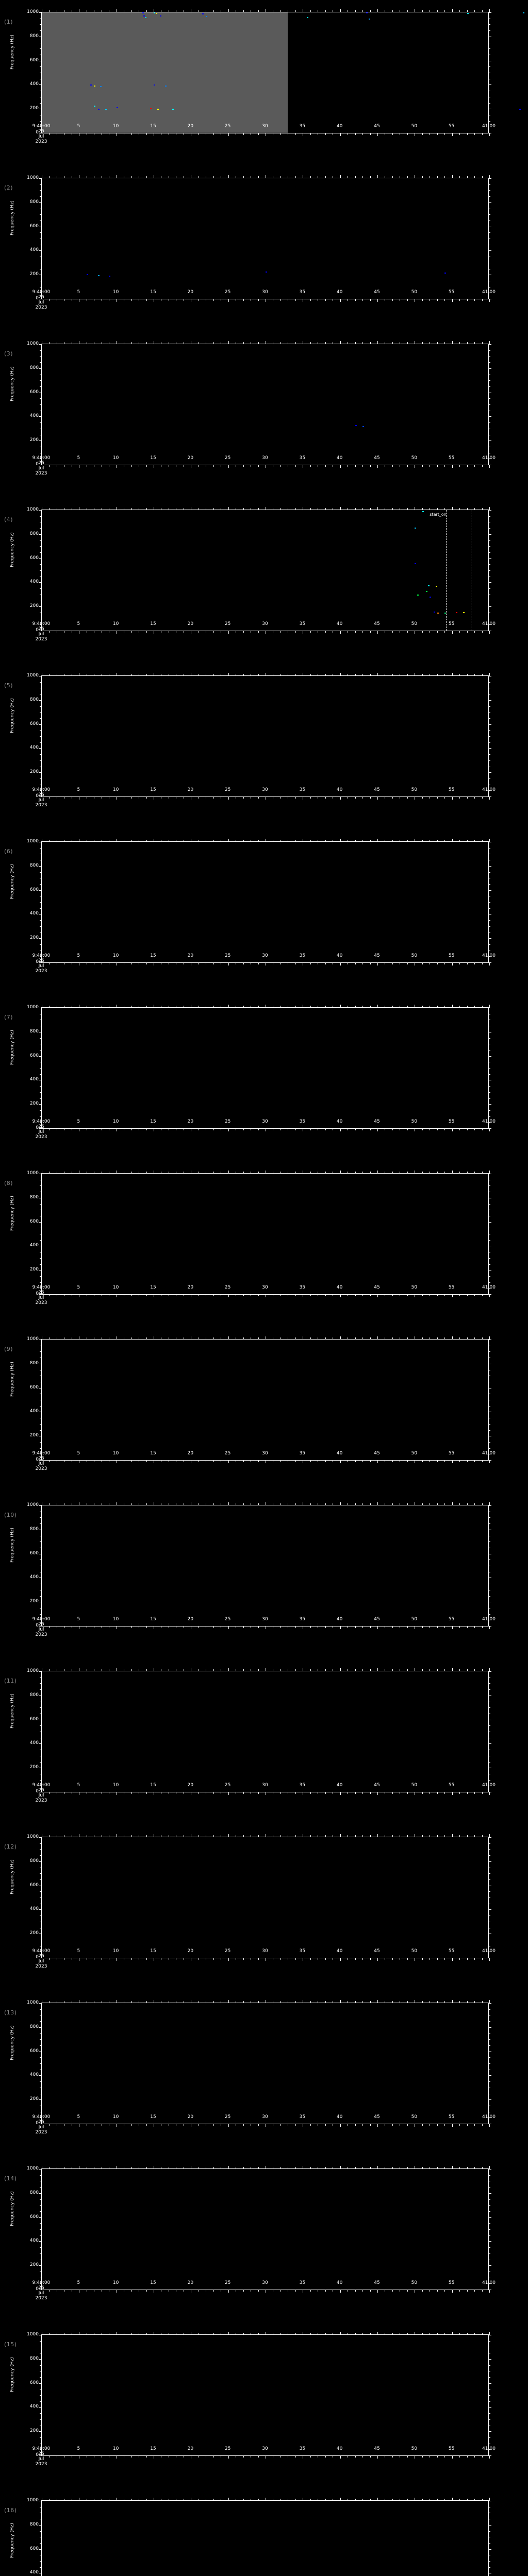  Describe the element at coordinates (489, 1951) in the screenshot. I see `x-tick-label: 41:00` at that location.